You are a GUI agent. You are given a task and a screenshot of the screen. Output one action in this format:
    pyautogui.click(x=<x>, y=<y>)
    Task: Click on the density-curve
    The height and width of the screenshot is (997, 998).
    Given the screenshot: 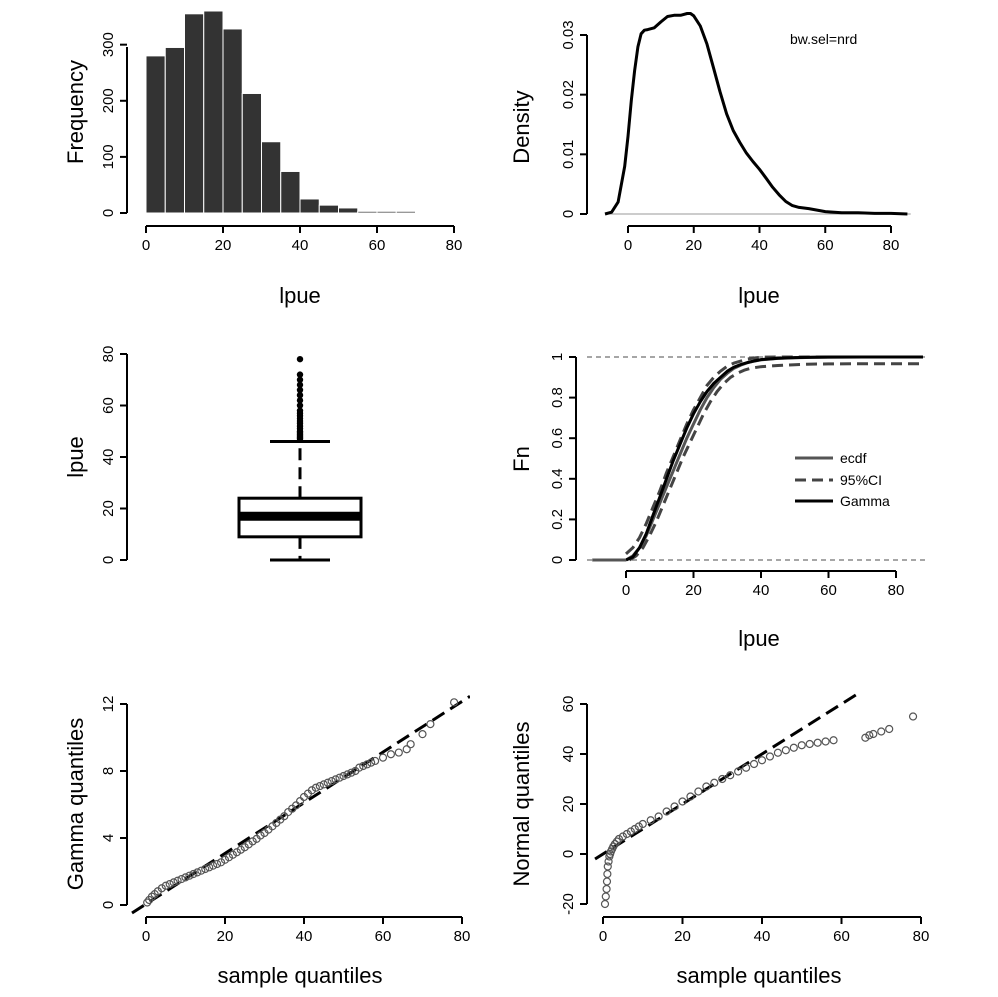 What is the action you would take?
    pyautogui.click(x=756, y=114)
    